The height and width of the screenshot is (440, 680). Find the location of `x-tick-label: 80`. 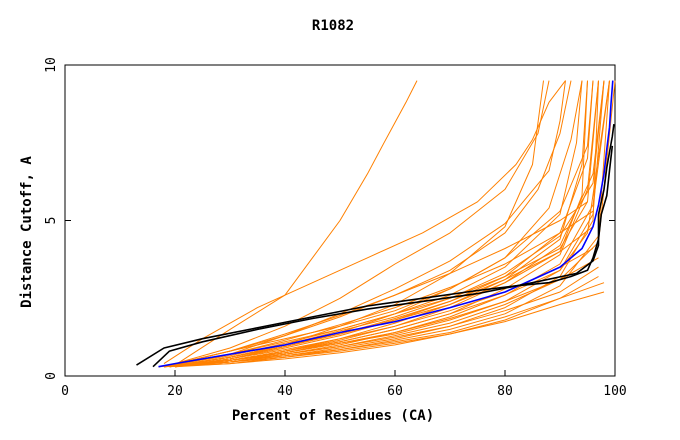

x-tick-label: 80 is located at coordinates (505, 391).